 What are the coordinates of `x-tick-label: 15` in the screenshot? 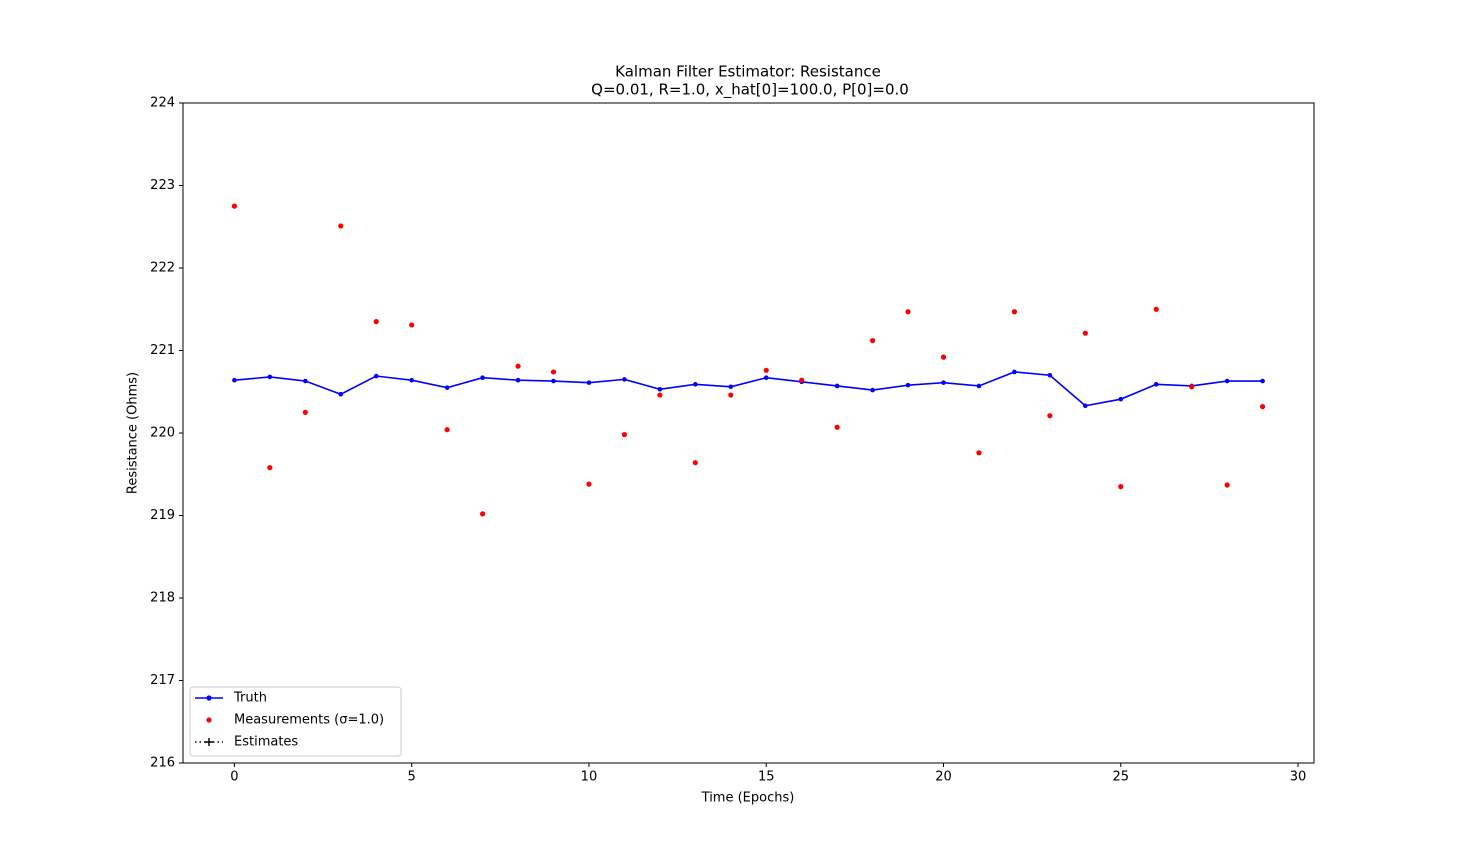 It's located at (766, 777).